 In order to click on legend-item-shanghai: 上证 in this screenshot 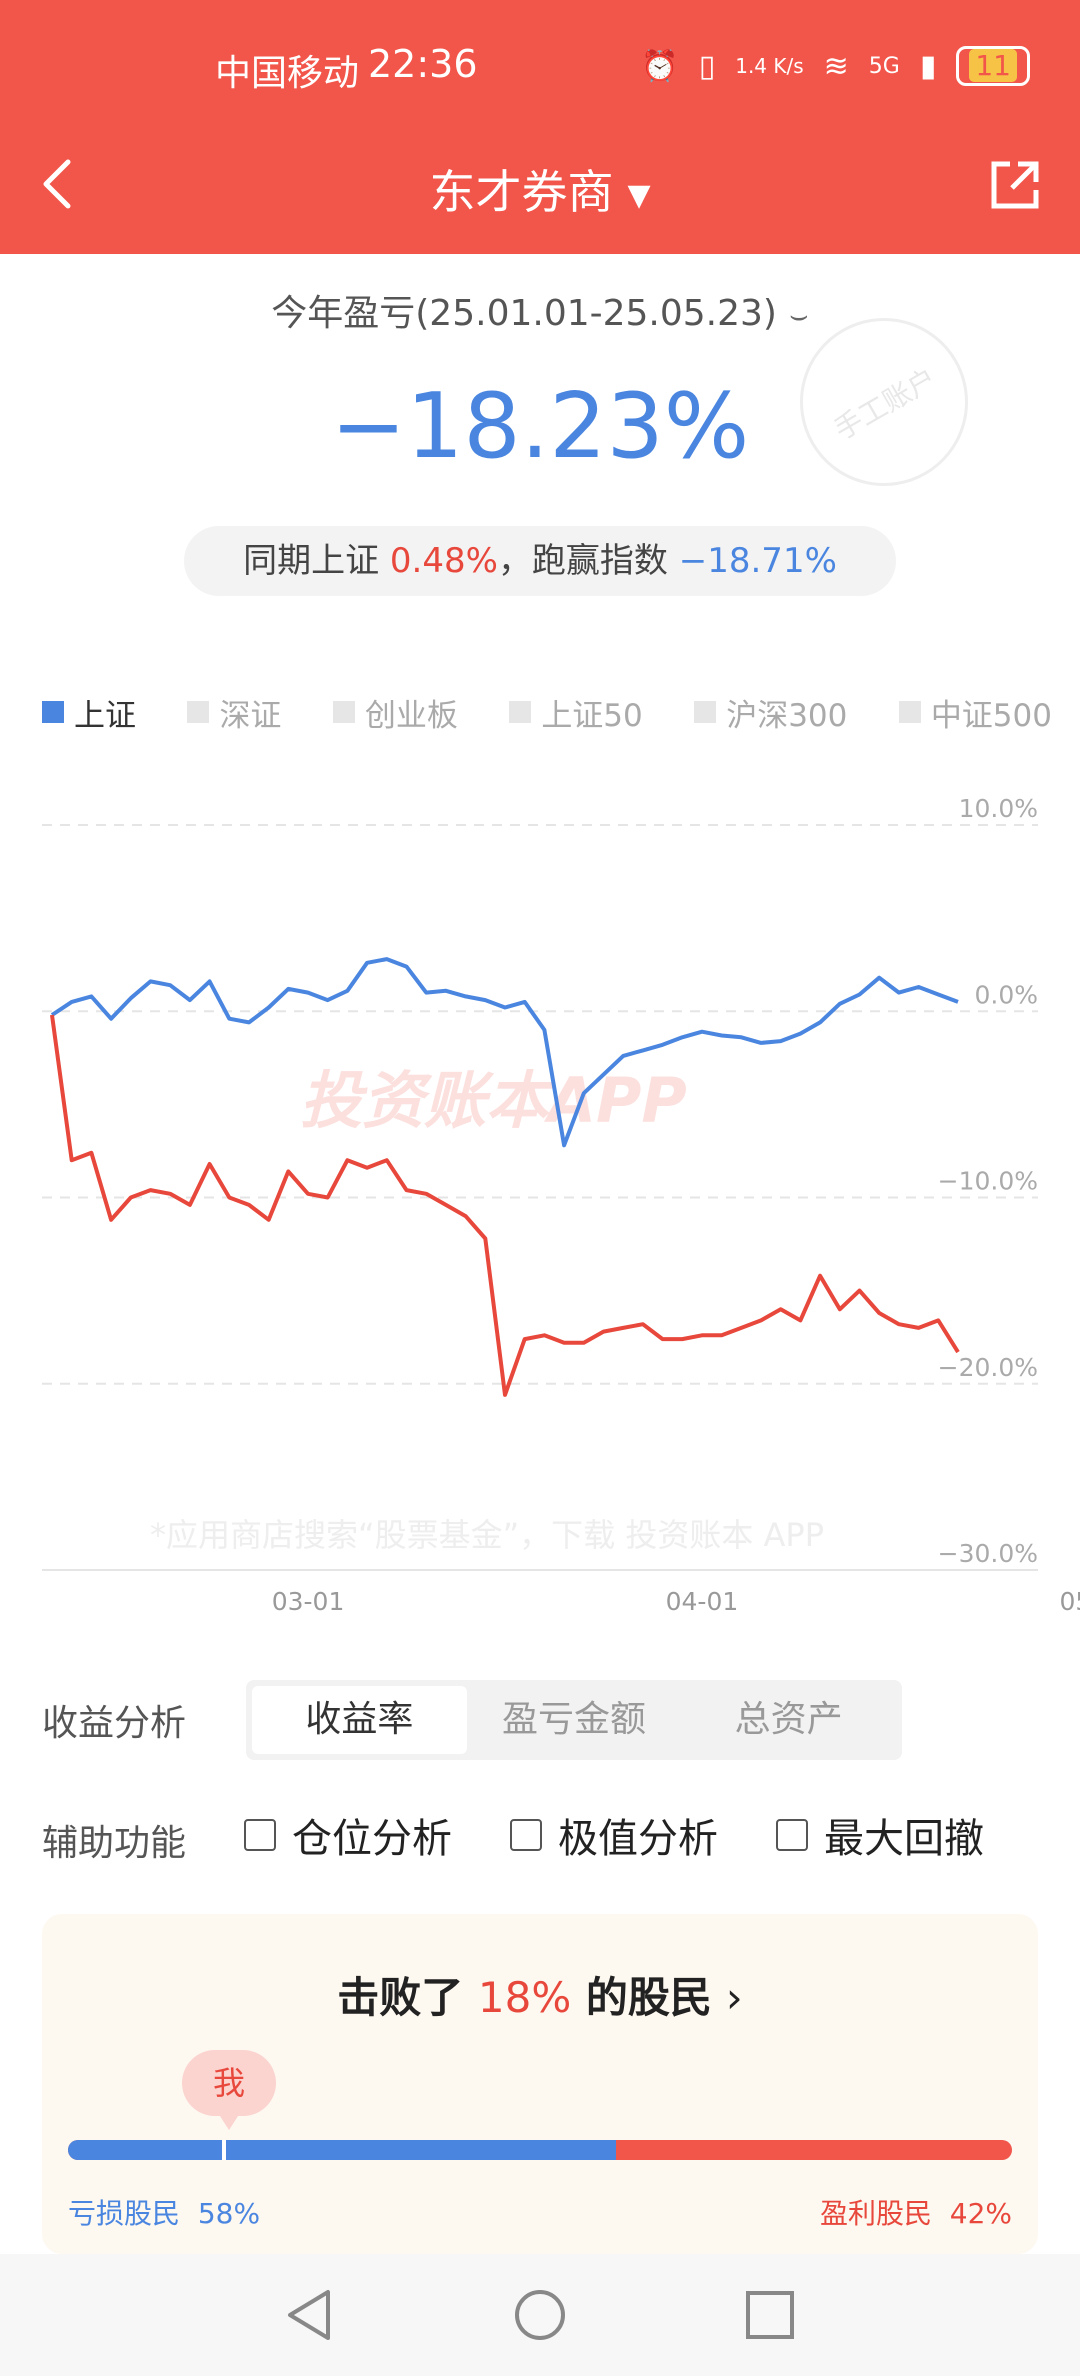, I will do `click(89, 712)`.